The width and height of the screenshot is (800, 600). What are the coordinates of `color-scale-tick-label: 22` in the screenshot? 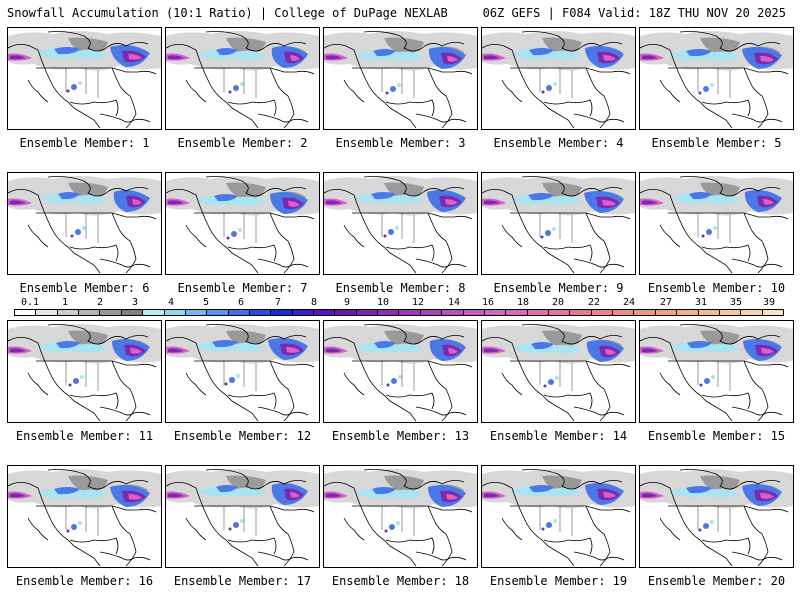 It's located at (594, 302).